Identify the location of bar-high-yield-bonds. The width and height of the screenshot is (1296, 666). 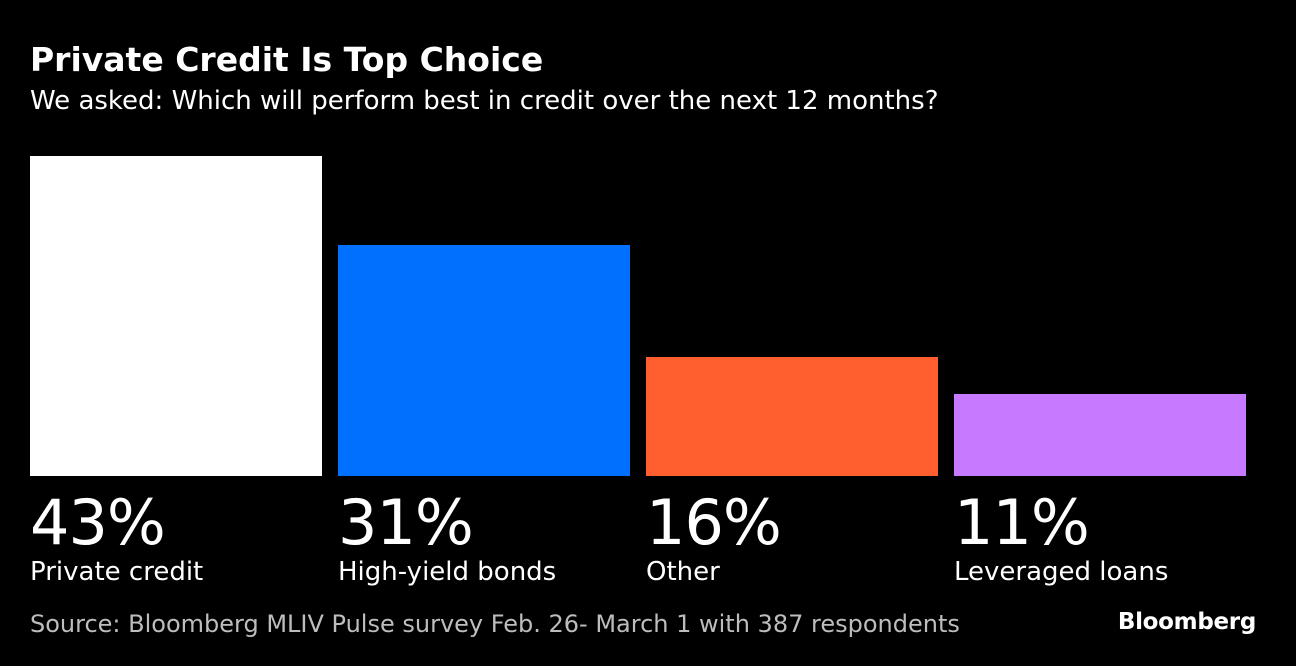
(484, 360).